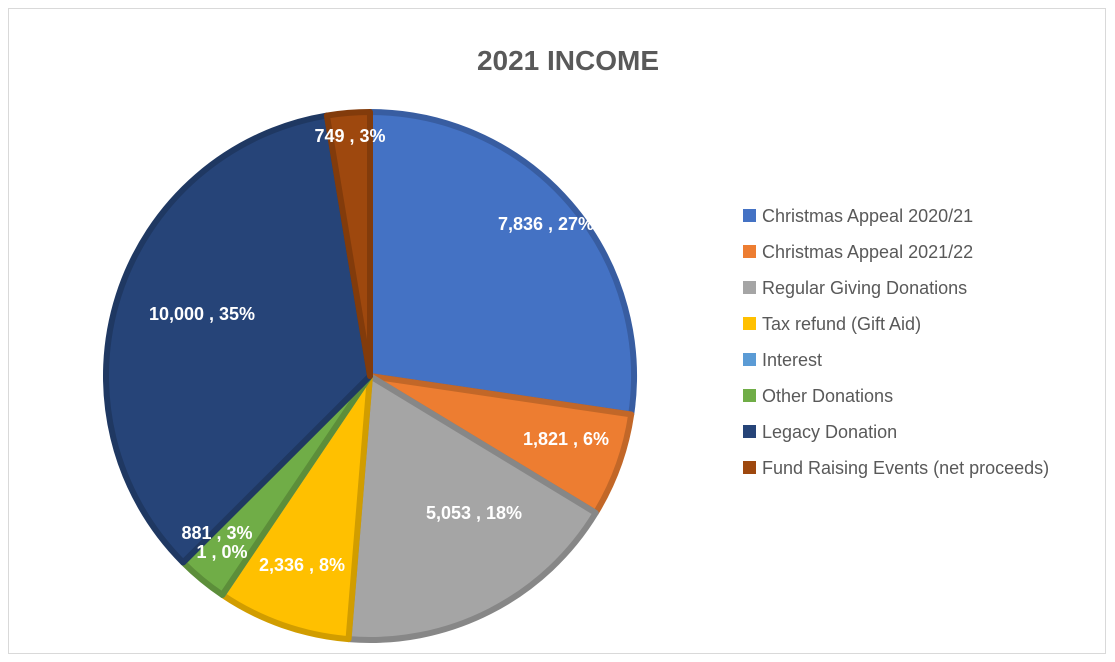  I want to click on legend-label-8: Fund Raising Events (net proceeds), so click(905, 468).